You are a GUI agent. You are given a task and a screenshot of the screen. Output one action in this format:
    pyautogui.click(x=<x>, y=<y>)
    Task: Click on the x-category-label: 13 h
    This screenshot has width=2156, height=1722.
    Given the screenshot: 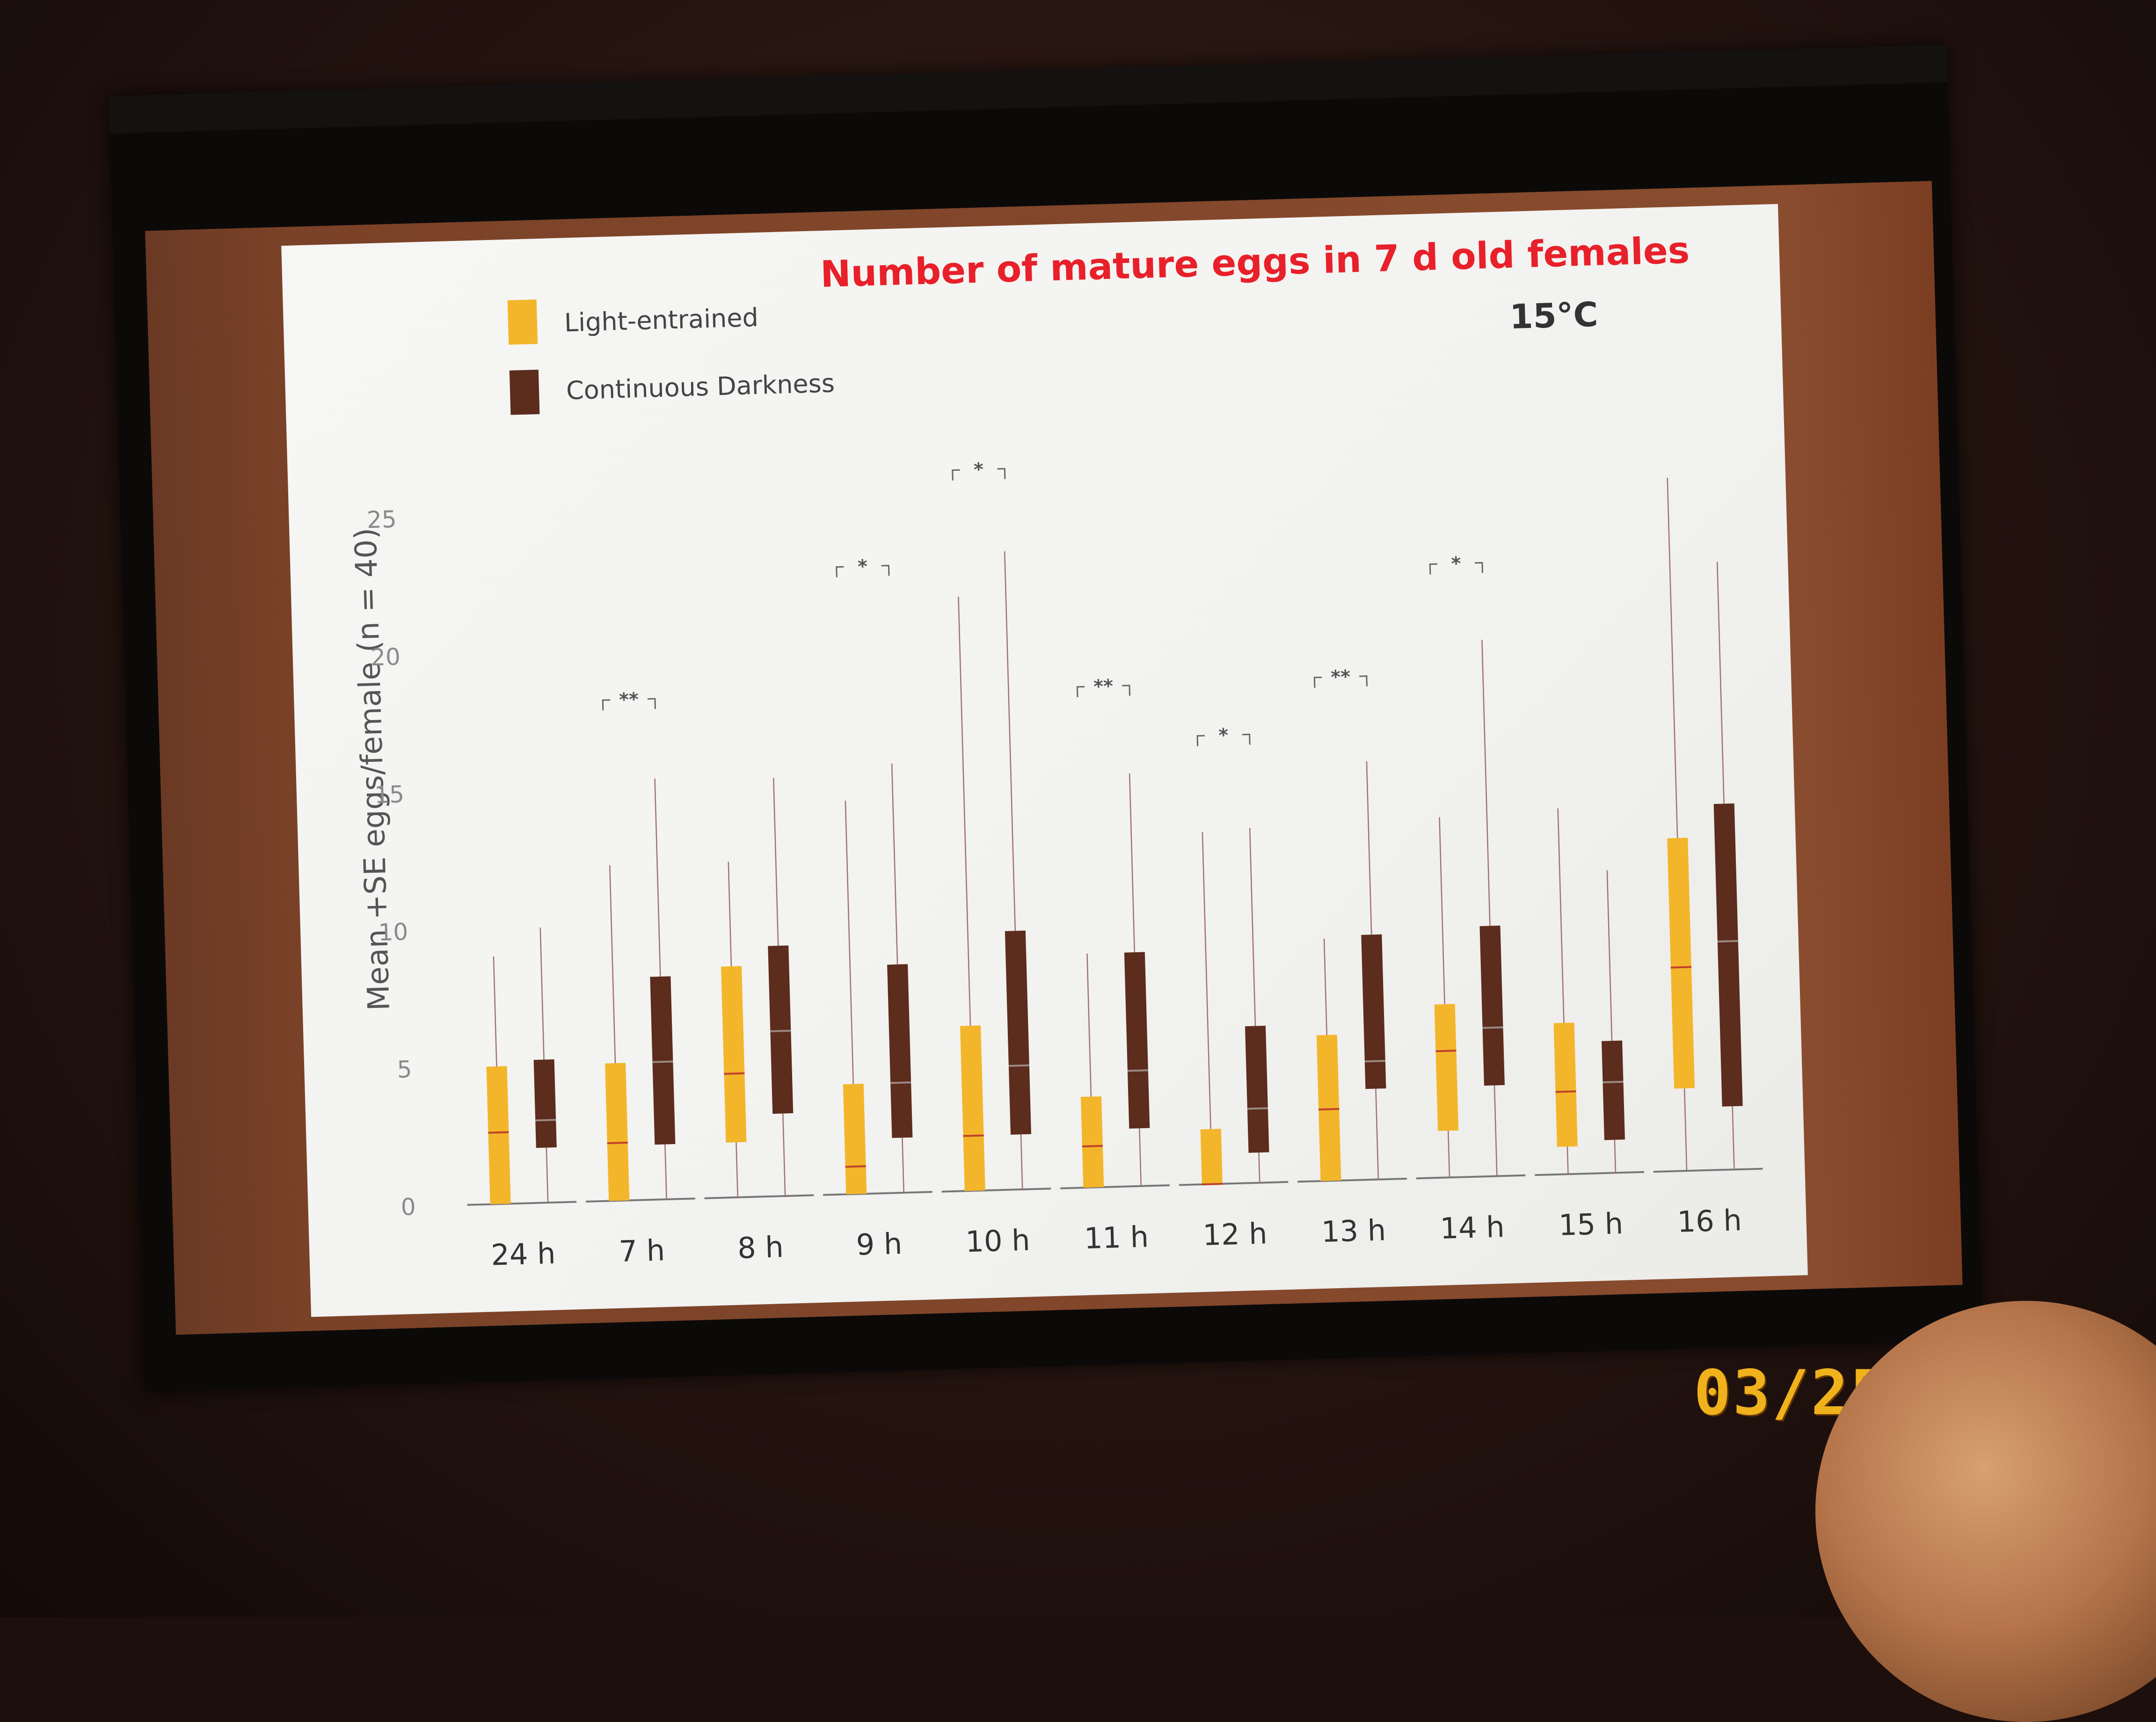 What is the action you would take?
    pyautogui.click(x=1353, y=1231)
    